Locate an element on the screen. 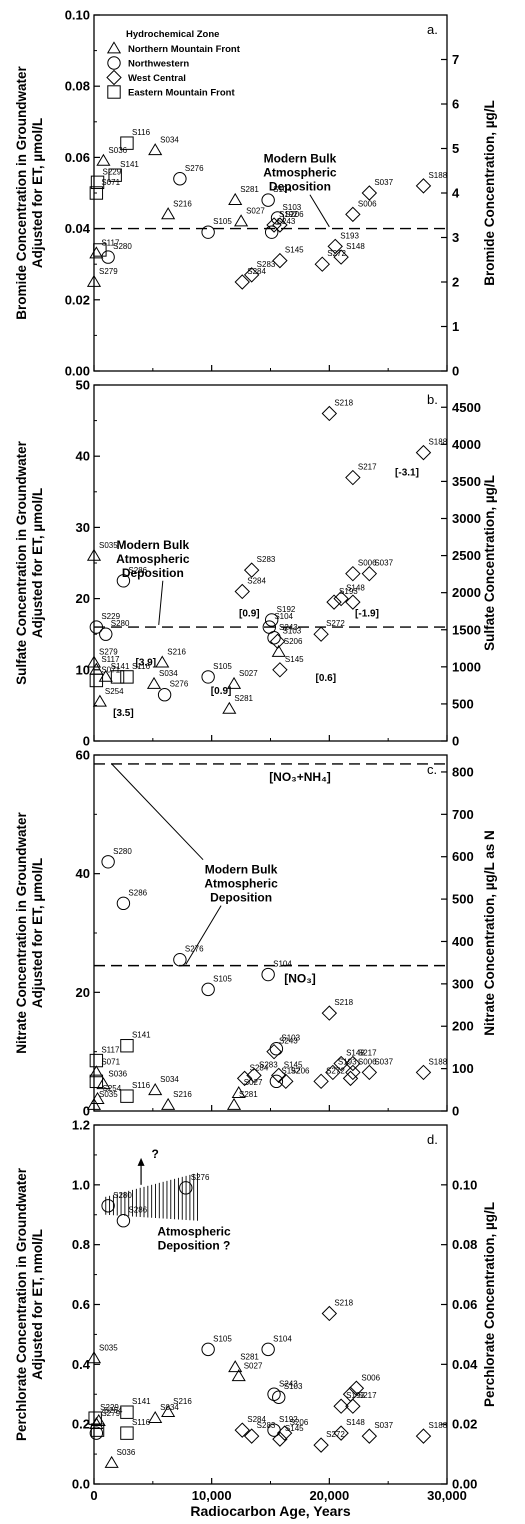 The image size is (525, 1524). point-label: S243 is located at coordinates (288, 1383).